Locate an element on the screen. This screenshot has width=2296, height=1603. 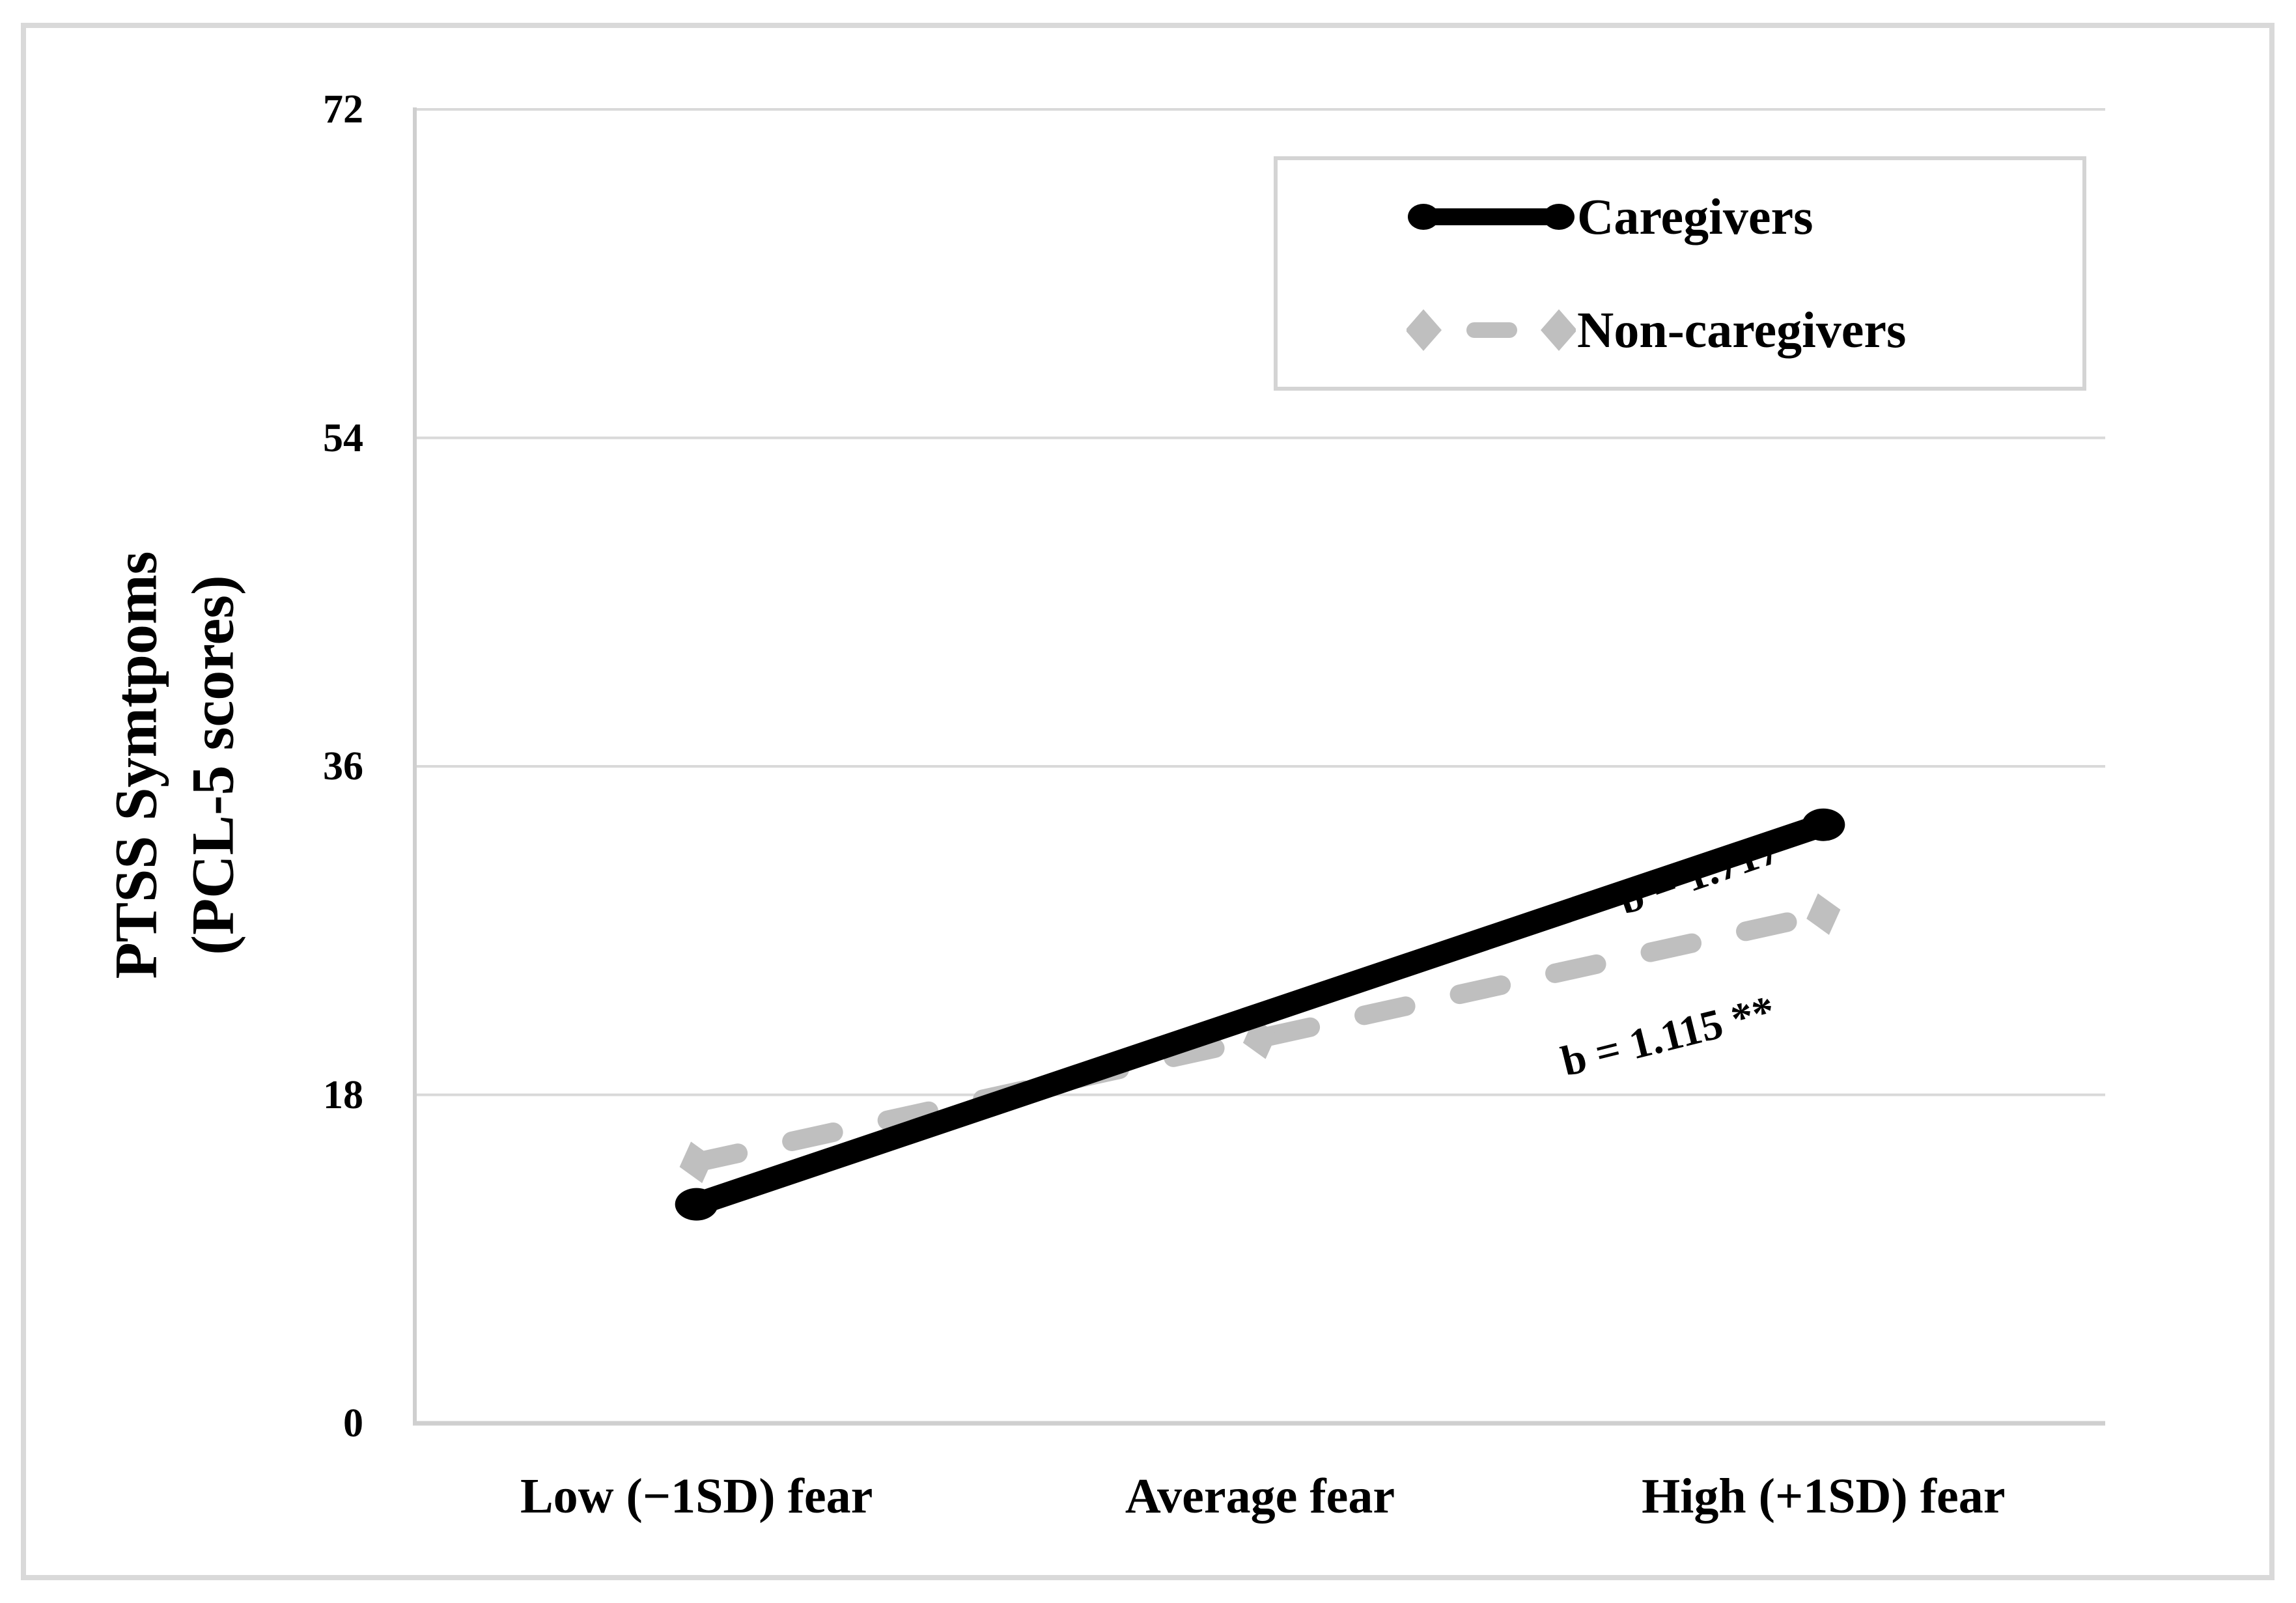
x-category-label-1: Average fear is located at coordinates (1260, 1496).